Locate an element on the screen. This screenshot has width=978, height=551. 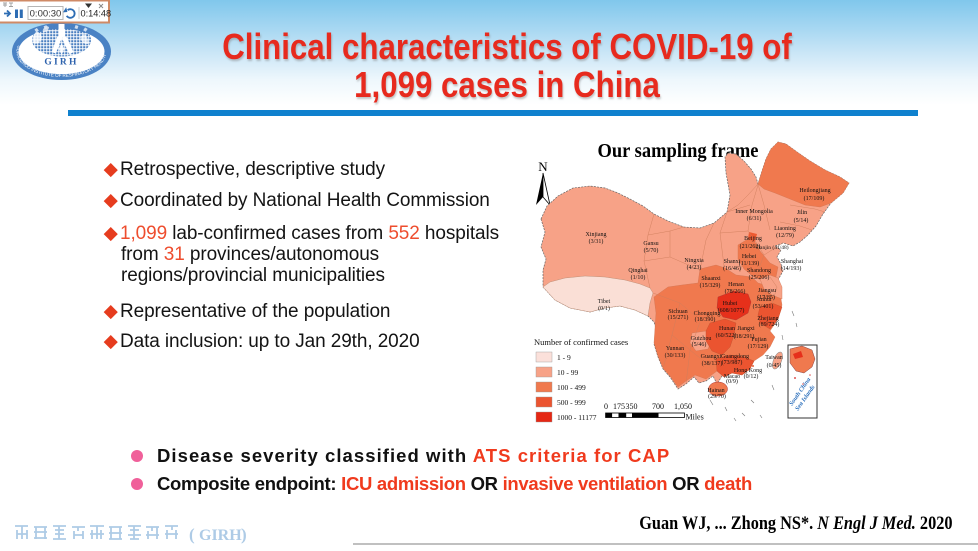
svg-text: (16/46) is located at coordinates (732, 268).